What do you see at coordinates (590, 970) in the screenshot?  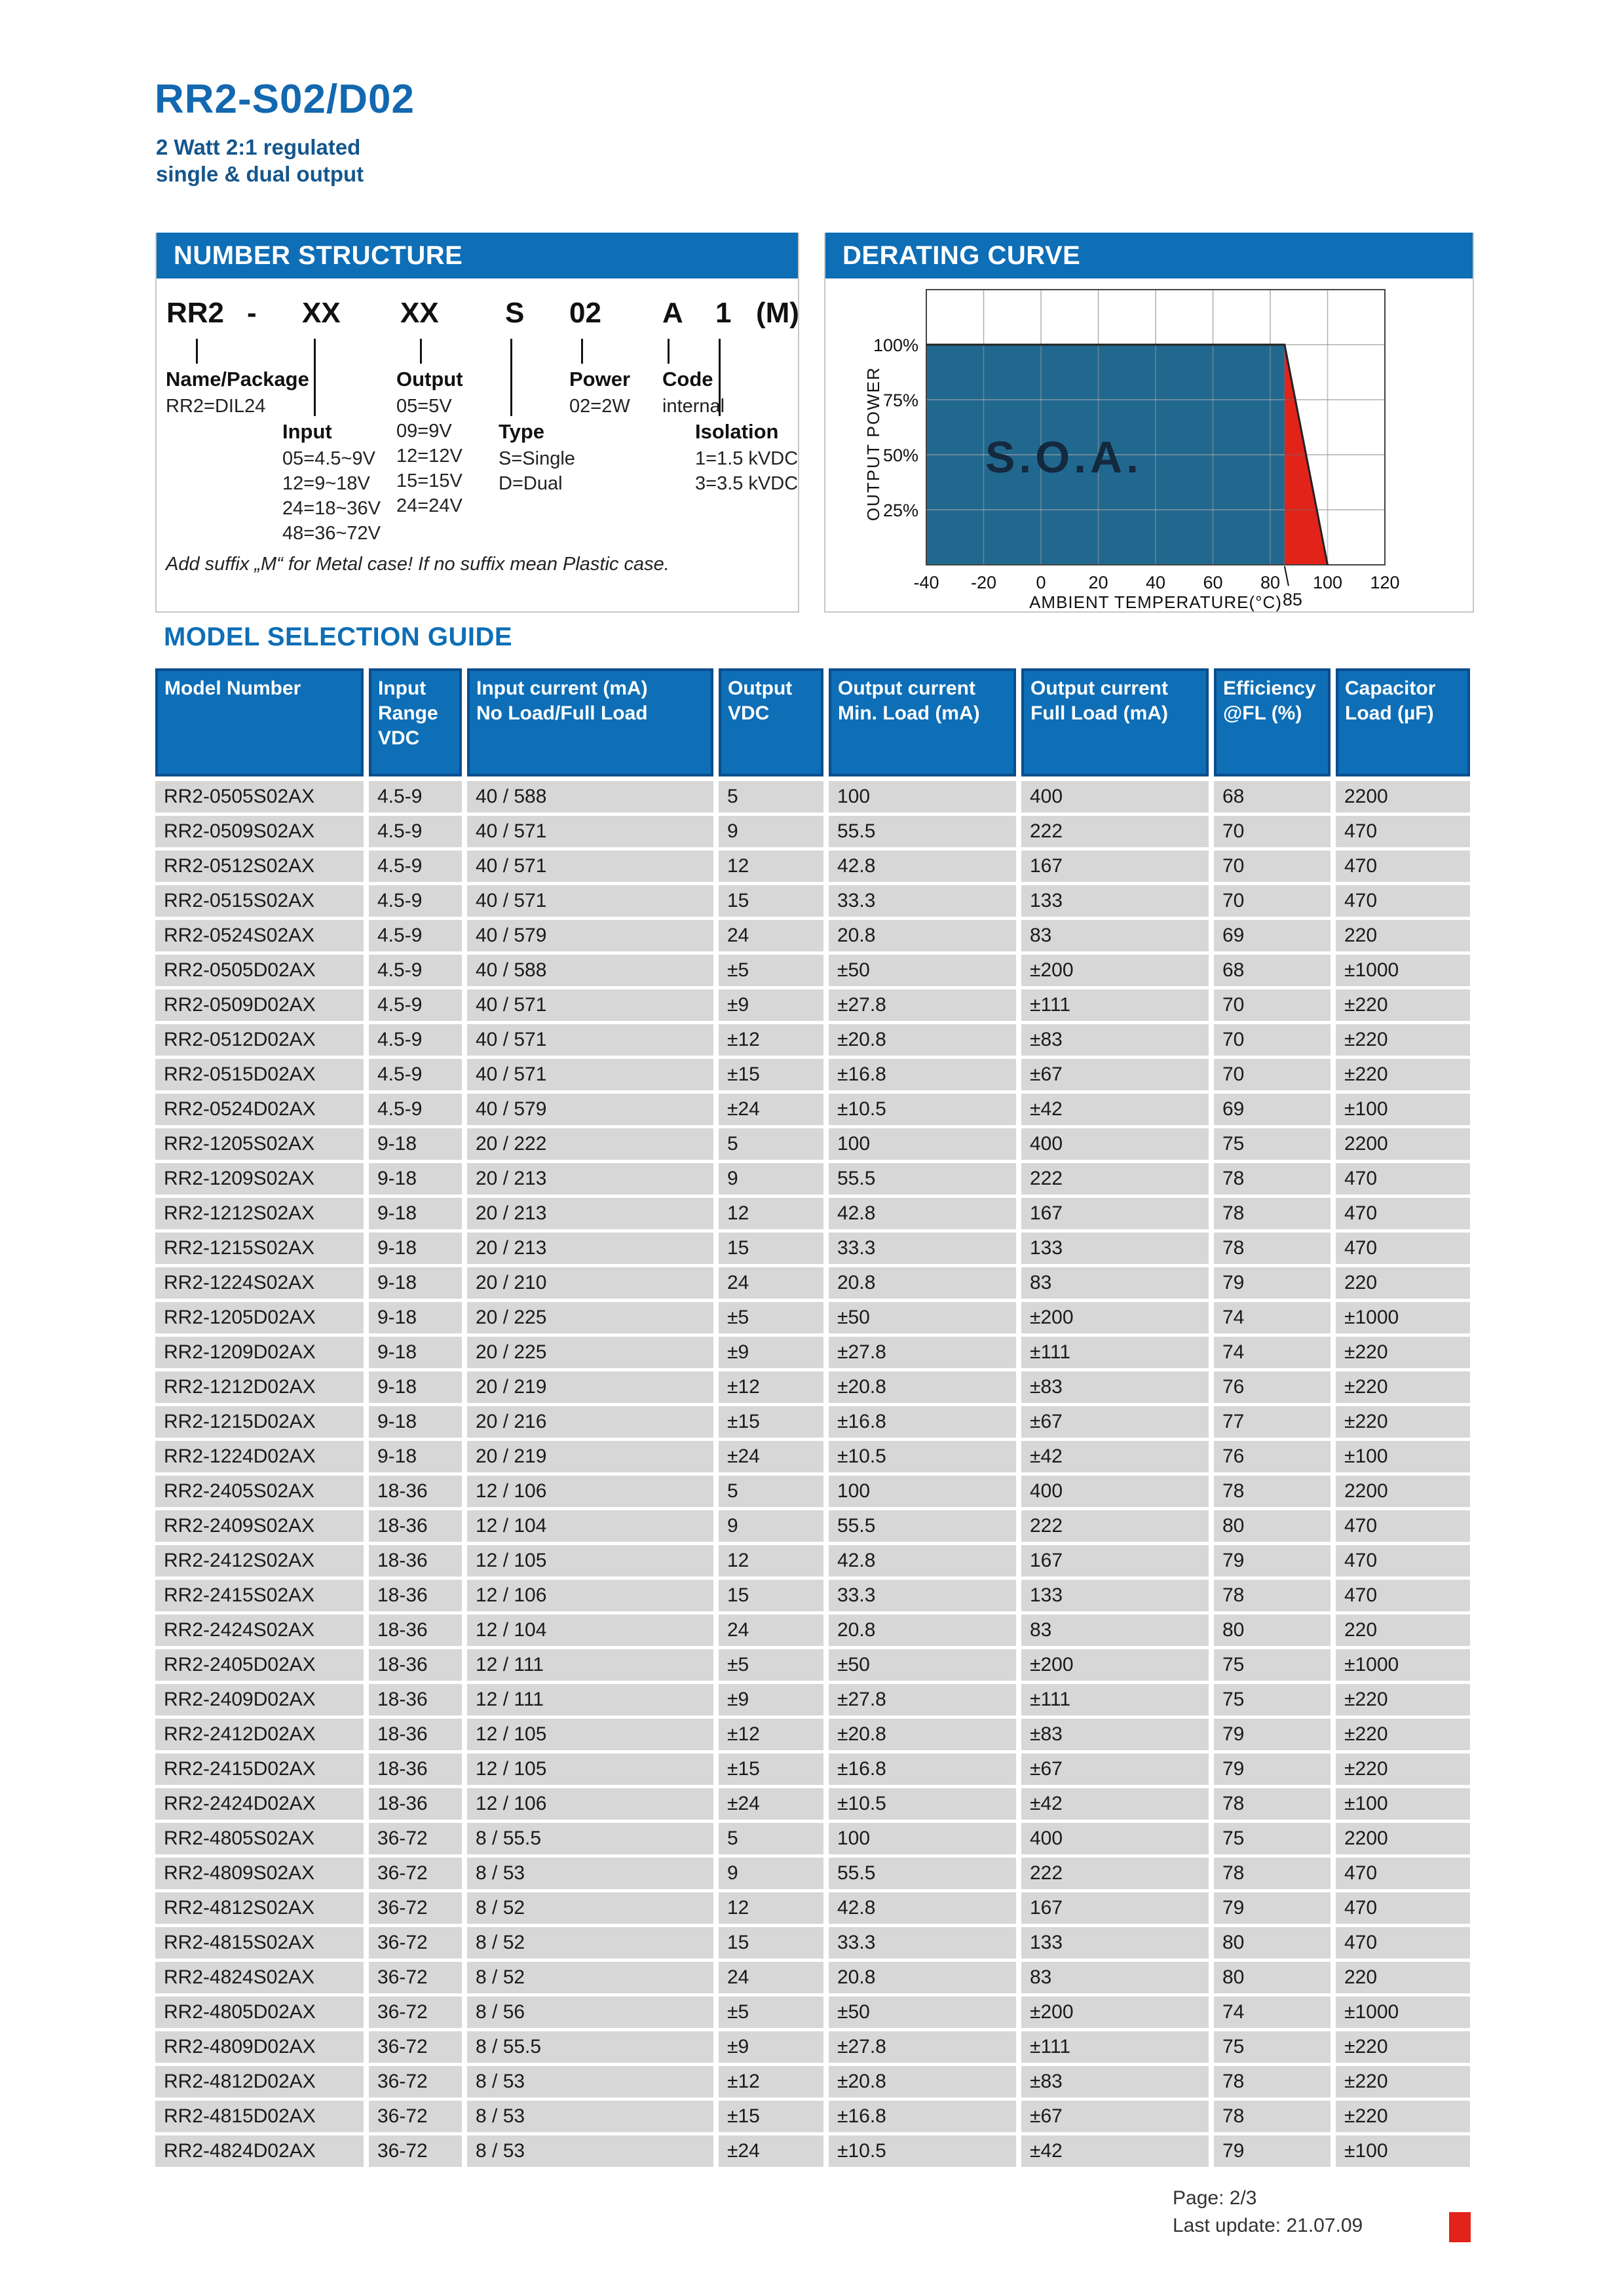 I see `table-cell: 40 / 588` at bounding box center [590, 970].